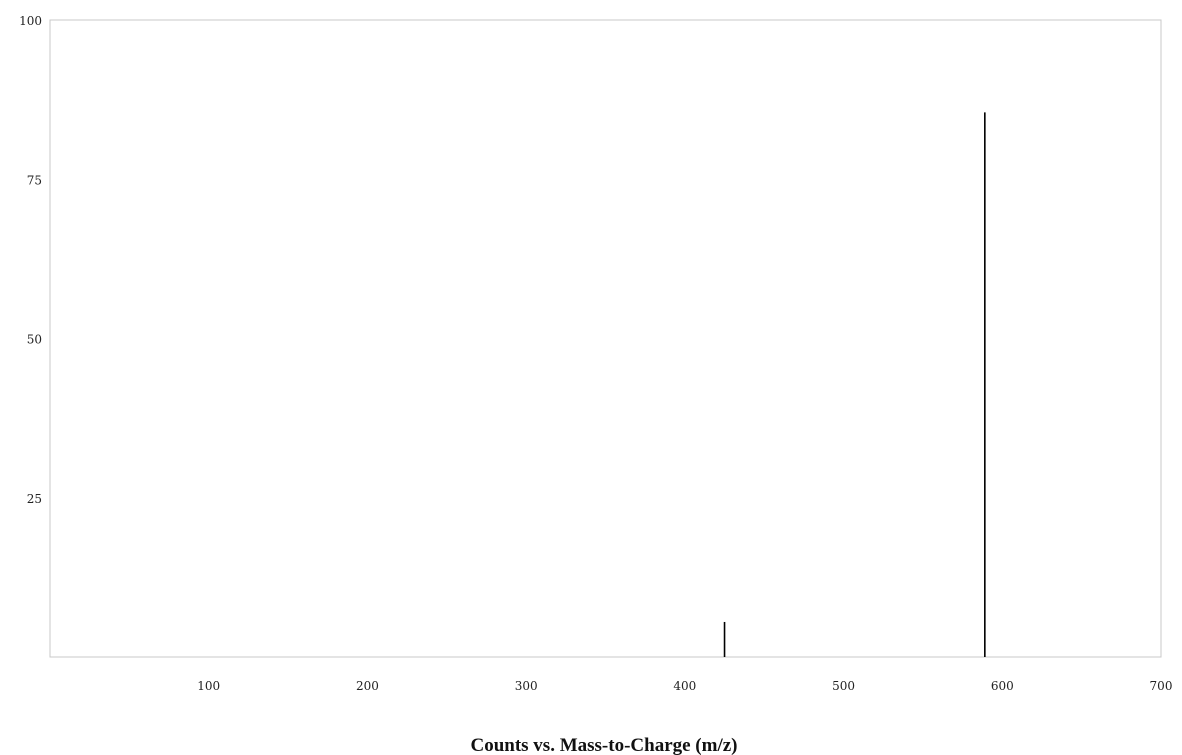 The height and width of the screenshot is (755, 1182). I want to click on y-axis-ticks: 25 50 75 100, so click(30, 260).